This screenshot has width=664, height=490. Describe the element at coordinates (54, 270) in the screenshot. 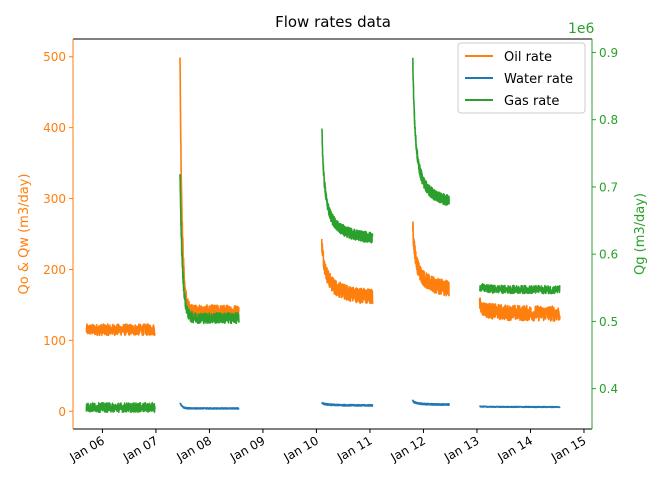

I see `left-tick-label: 200` at that location.